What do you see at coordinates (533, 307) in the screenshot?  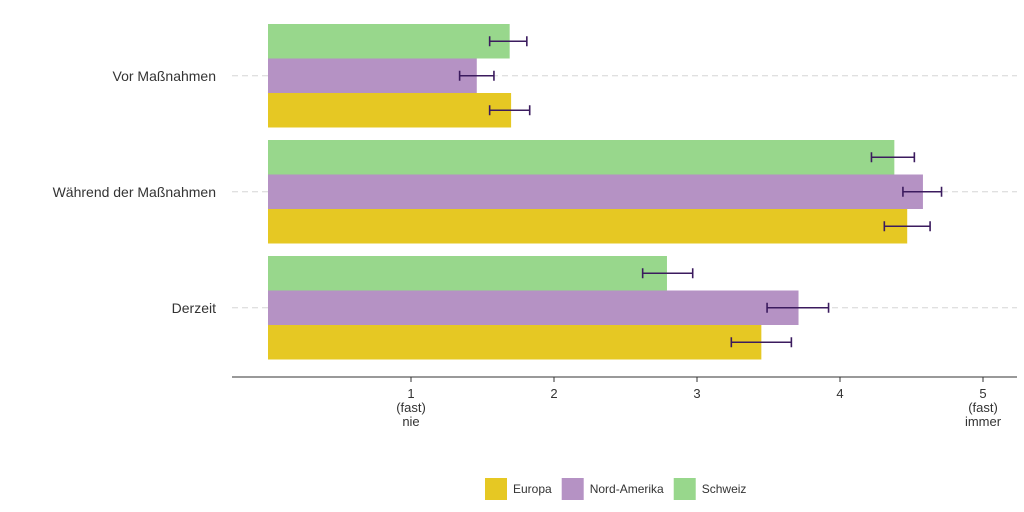 I see `bar-nord-amerika-derzeit` at bounding box center [533, 307].